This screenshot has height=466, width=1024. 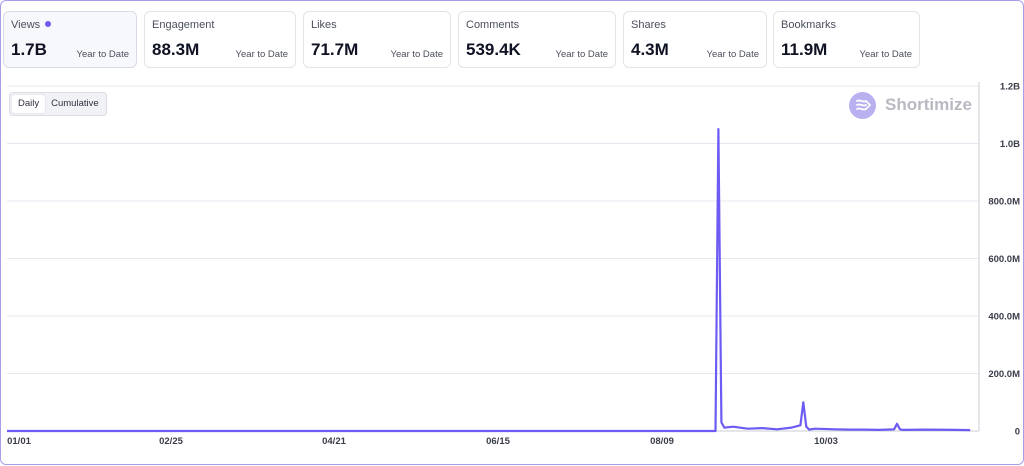 I want to click on metric-value: 11.9M, so click(x=804, y=49).